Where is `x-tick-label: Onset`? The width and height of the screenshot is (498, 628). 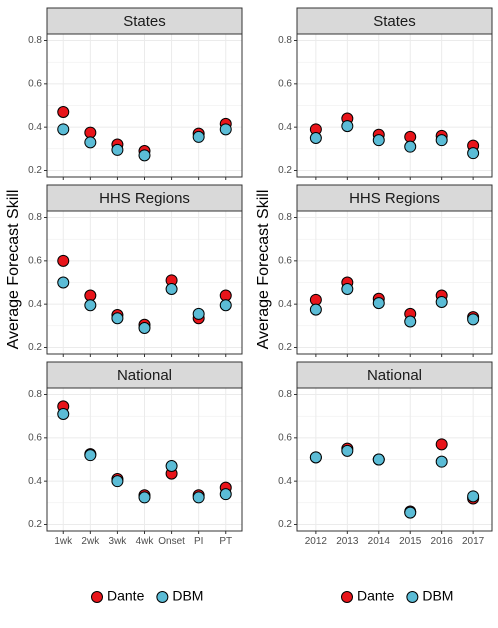 x-tick-label: Onset is located at coordinates (171, 541).